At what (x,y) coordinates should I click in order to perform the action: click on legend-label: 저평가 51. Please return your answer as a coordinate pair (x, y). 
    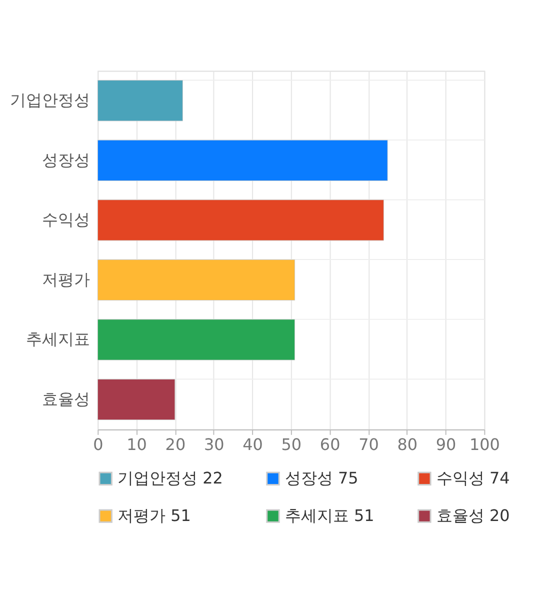
    Looking at the image, I should click on (154, 516).